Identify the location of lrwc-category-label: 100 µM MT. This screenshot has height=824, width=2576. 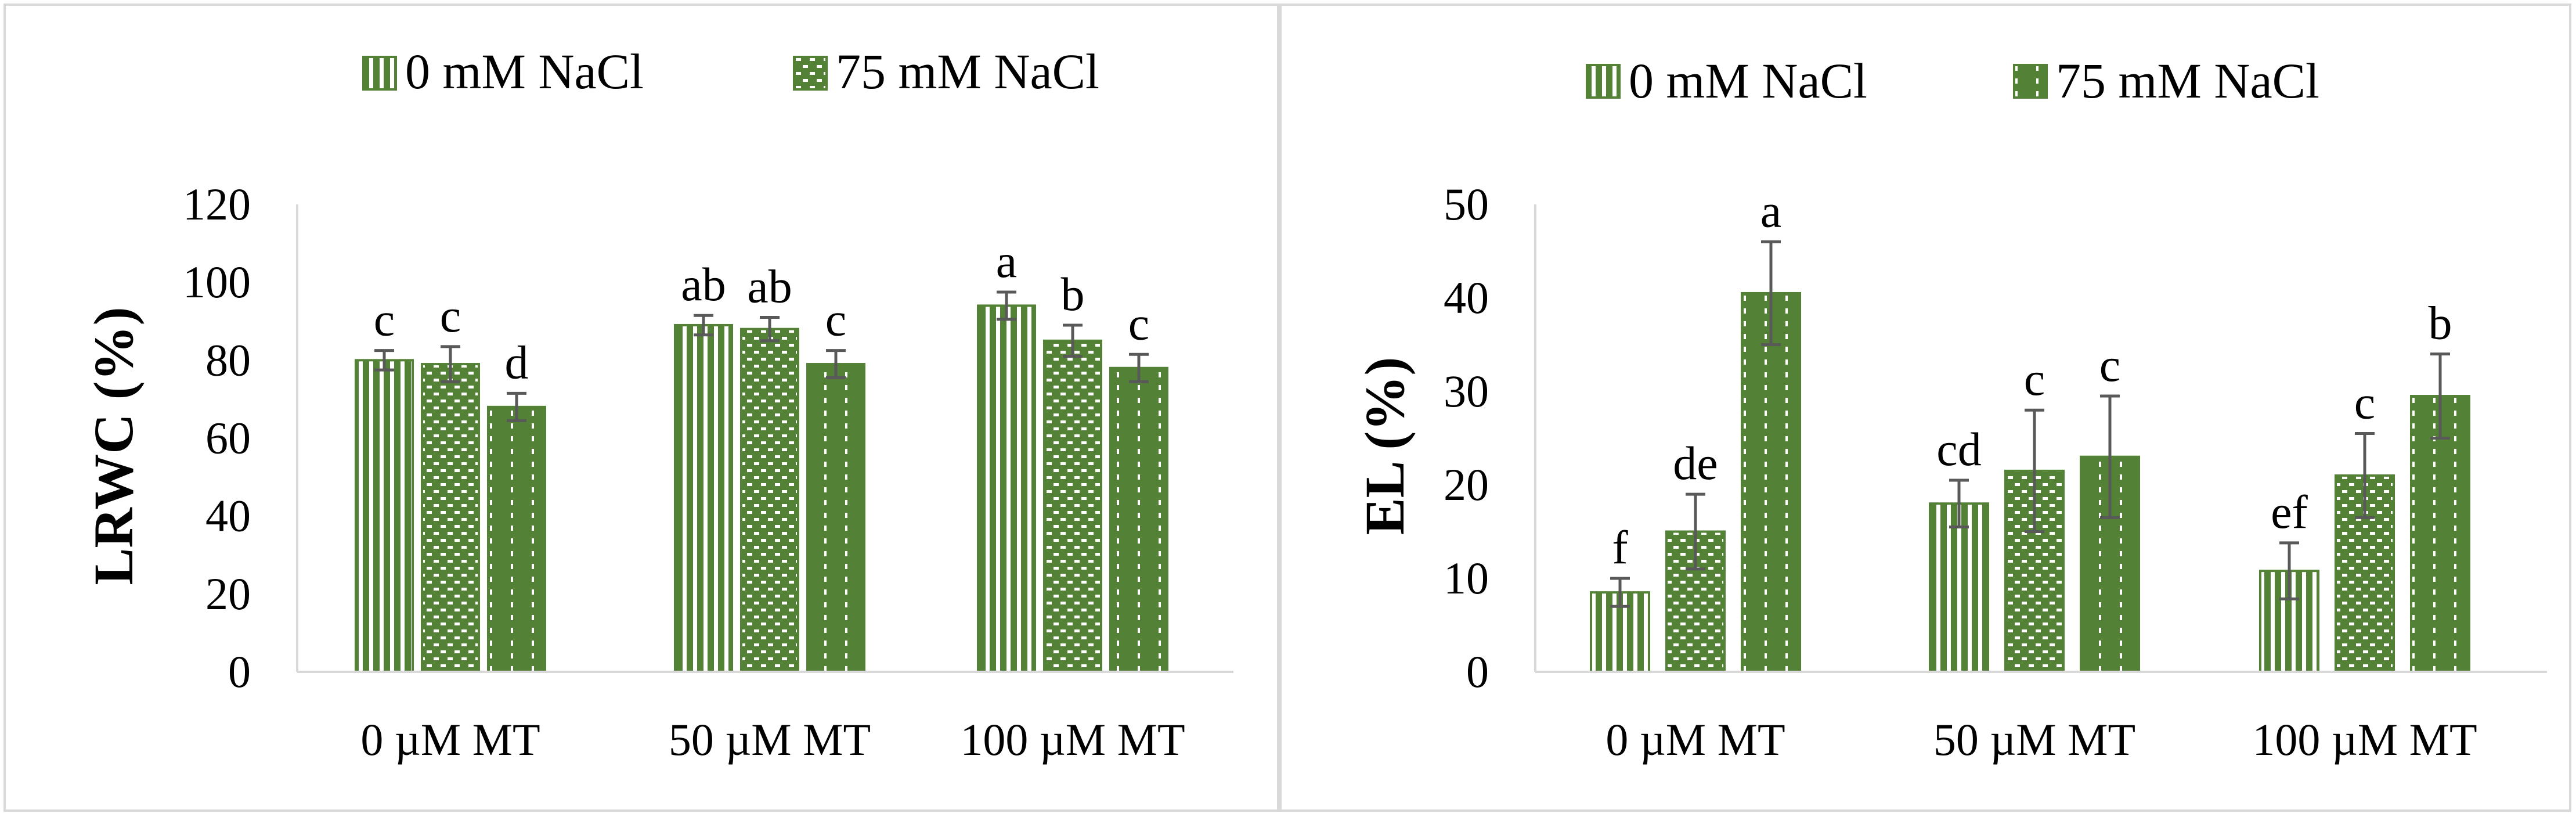
(1072, 739).